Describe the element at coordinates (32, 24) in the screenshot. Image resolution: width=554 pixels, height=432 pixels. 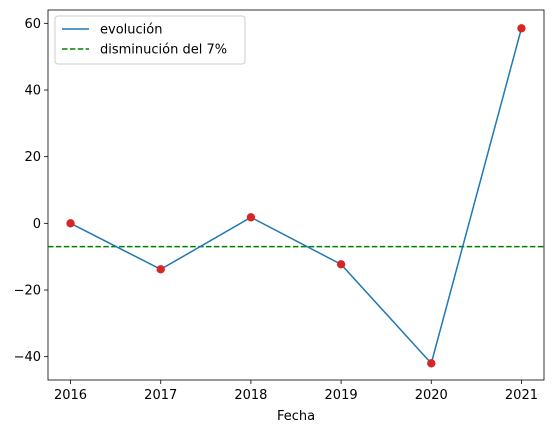
I see `y-tick-label: 60` at that location.